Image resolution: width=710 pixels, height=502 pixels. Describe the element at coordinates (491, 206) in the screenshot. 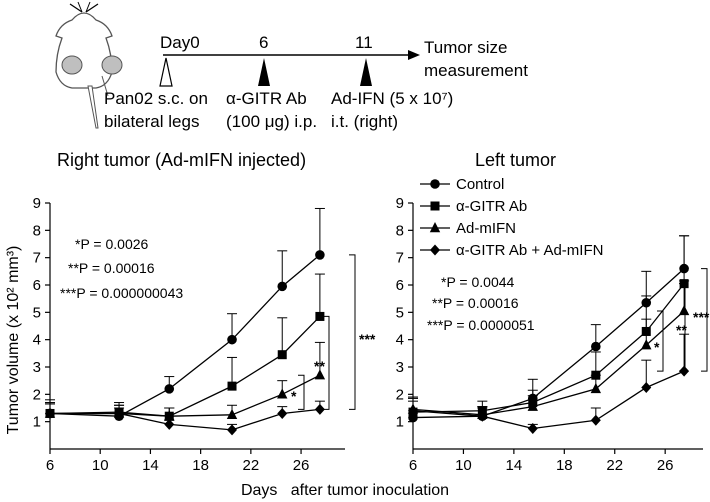

I see `legend-label-gitr: α-GITR Ab` at that location.